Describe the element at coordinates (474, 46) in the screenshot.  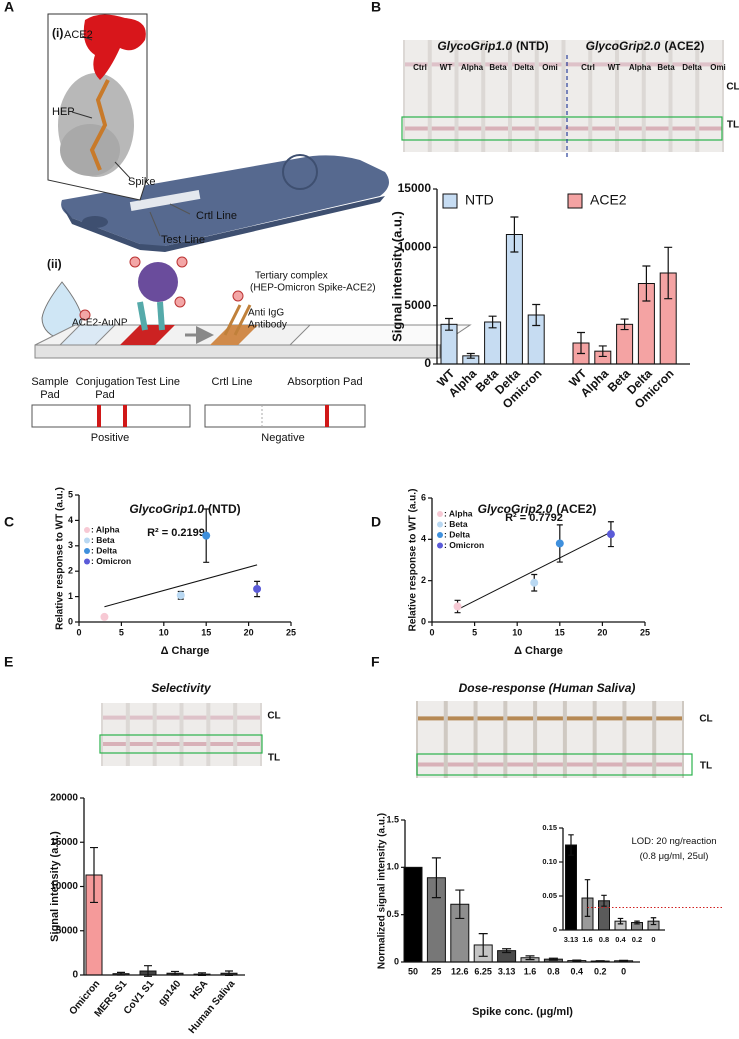
I see `title-italic: GlycoGrip1.0` at that location.